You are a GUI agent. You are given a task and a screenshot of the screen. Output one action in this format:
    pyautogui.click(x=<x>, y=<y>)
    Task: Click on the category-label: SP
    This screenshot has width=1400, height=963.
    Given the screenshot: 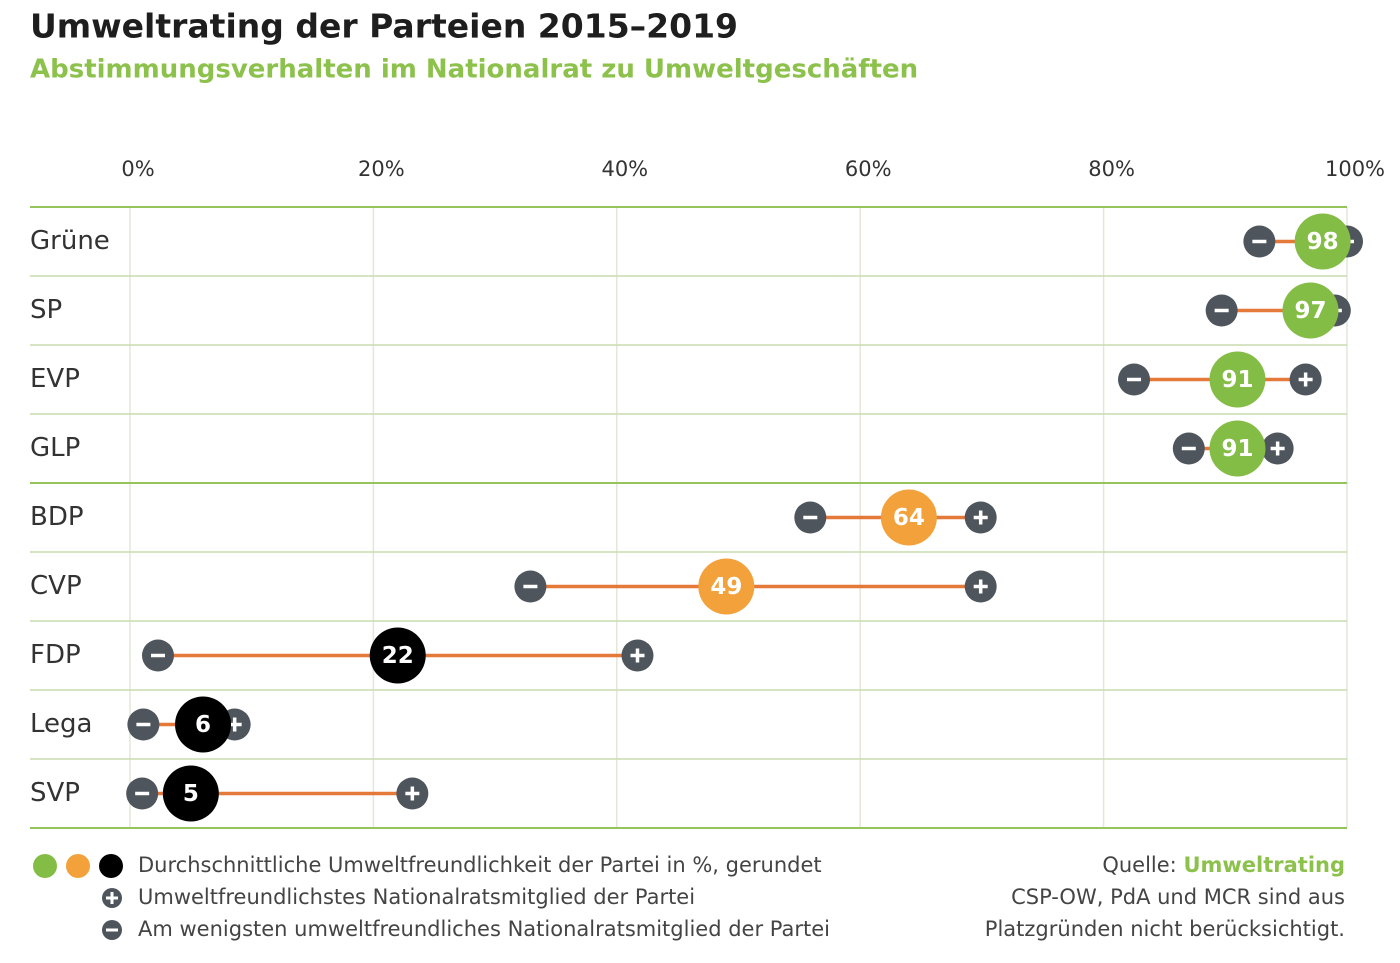 What is the action you would take?
    pyautogui.click(x=46, y=310)
    